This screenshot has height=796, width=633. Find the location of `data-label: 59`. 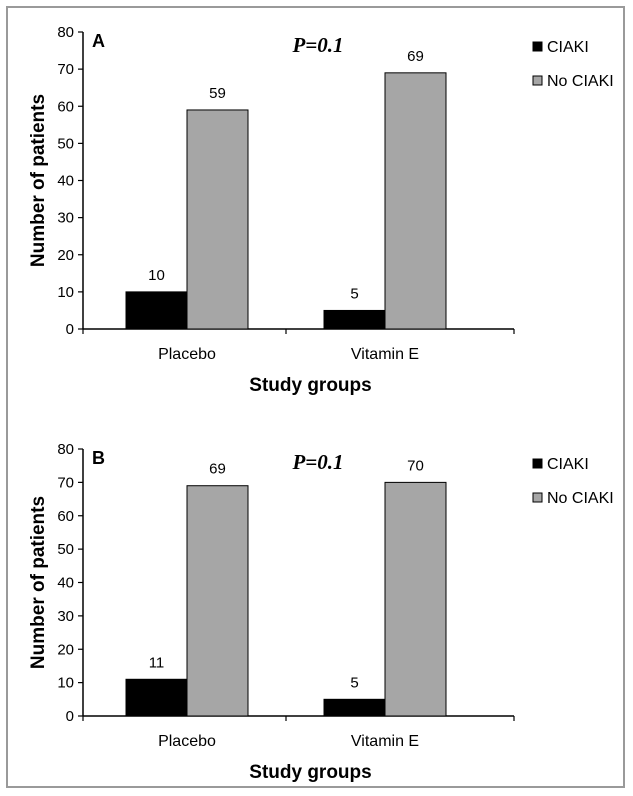

data-label: 59 is located at coordinates (217, 93).